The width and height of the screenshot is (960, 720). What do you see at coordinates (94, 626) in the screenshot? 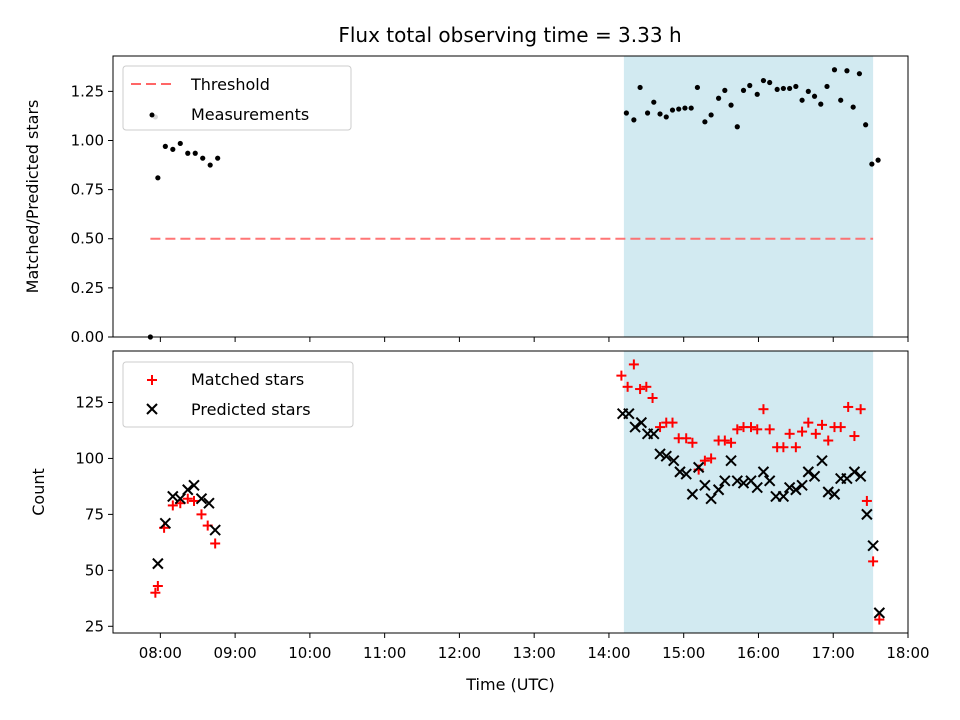
I see `bottom-ytick-label: 25` at bounding box center [94, 626].